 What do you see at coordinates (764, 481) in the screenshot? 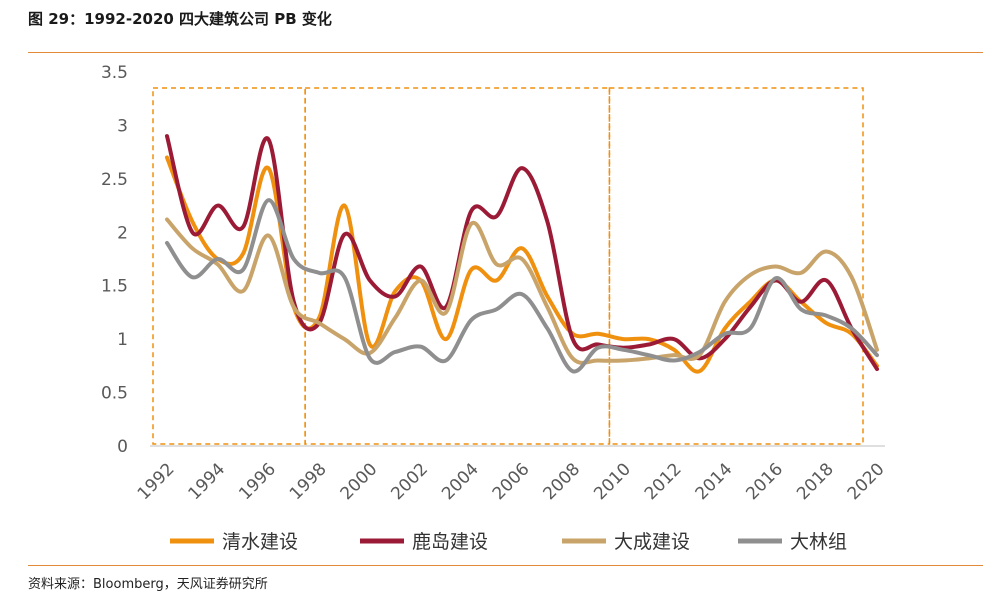
I see `x-tick-label: 2016` at bounding box center [764, 481].